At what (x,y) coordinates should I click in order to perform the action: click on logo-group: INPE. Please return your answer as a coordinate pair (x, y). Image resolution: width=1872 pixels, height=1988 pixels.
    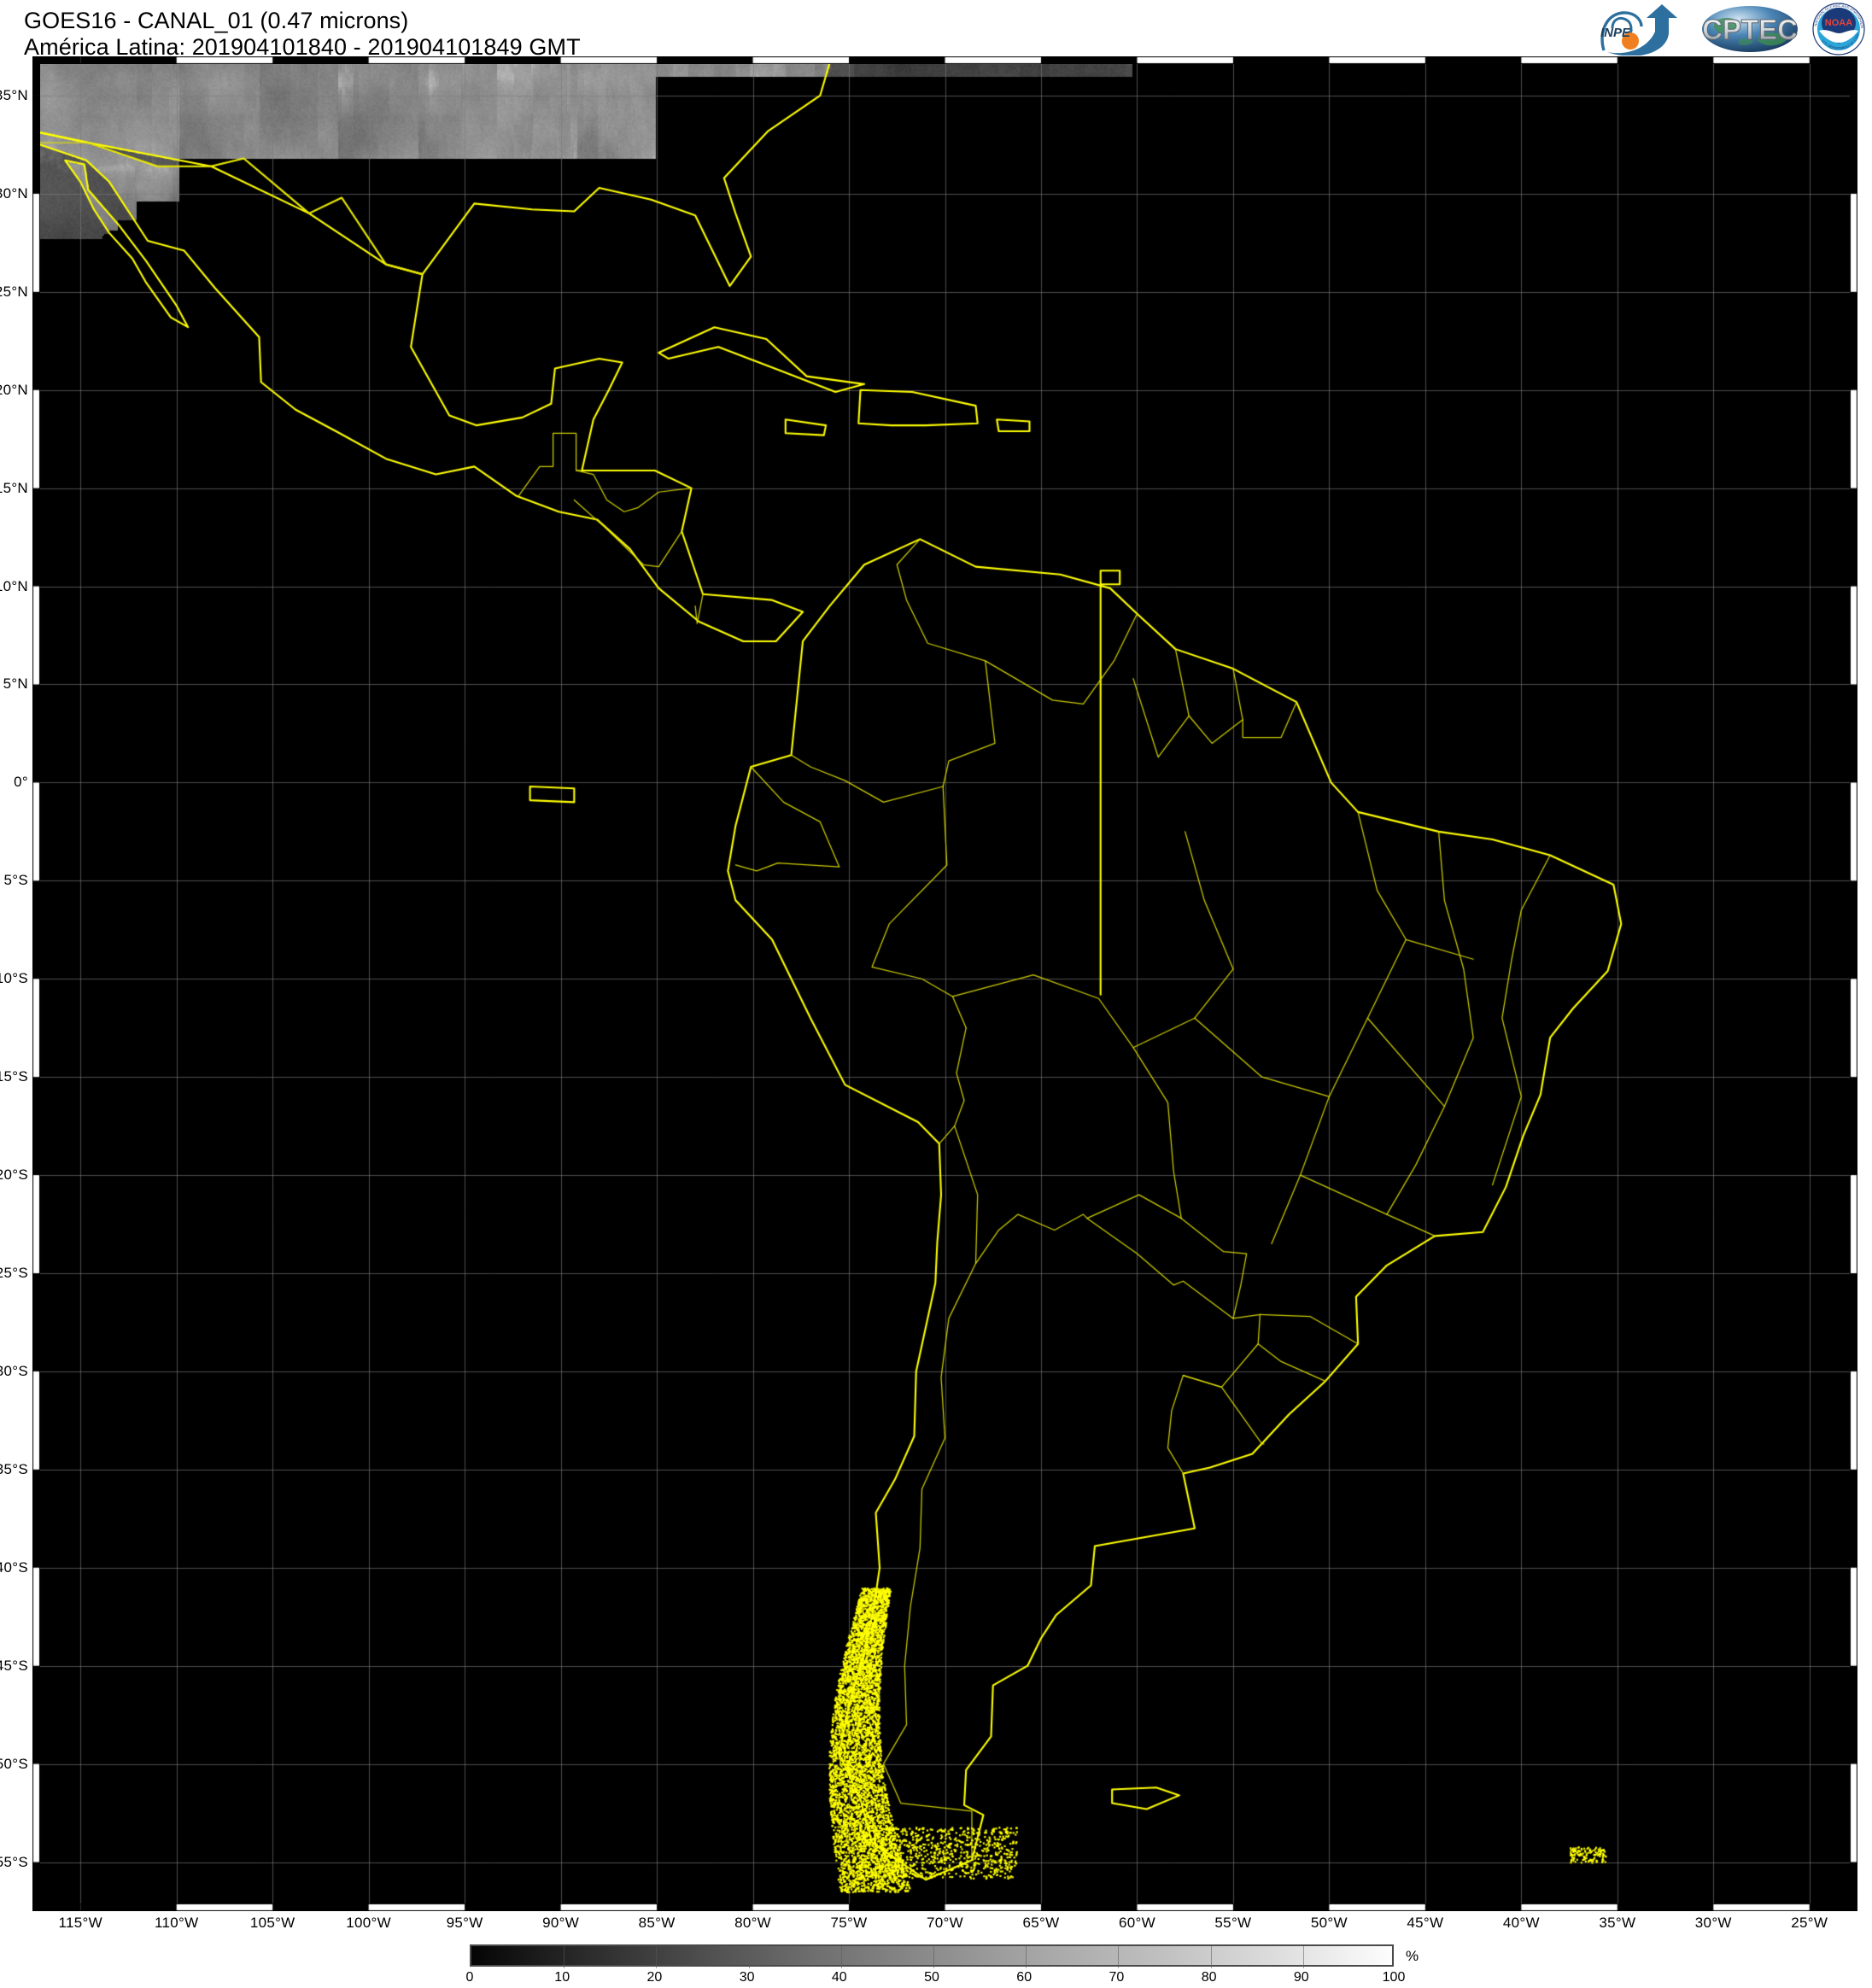
    Looking at the image, I should click on (1729, 28).